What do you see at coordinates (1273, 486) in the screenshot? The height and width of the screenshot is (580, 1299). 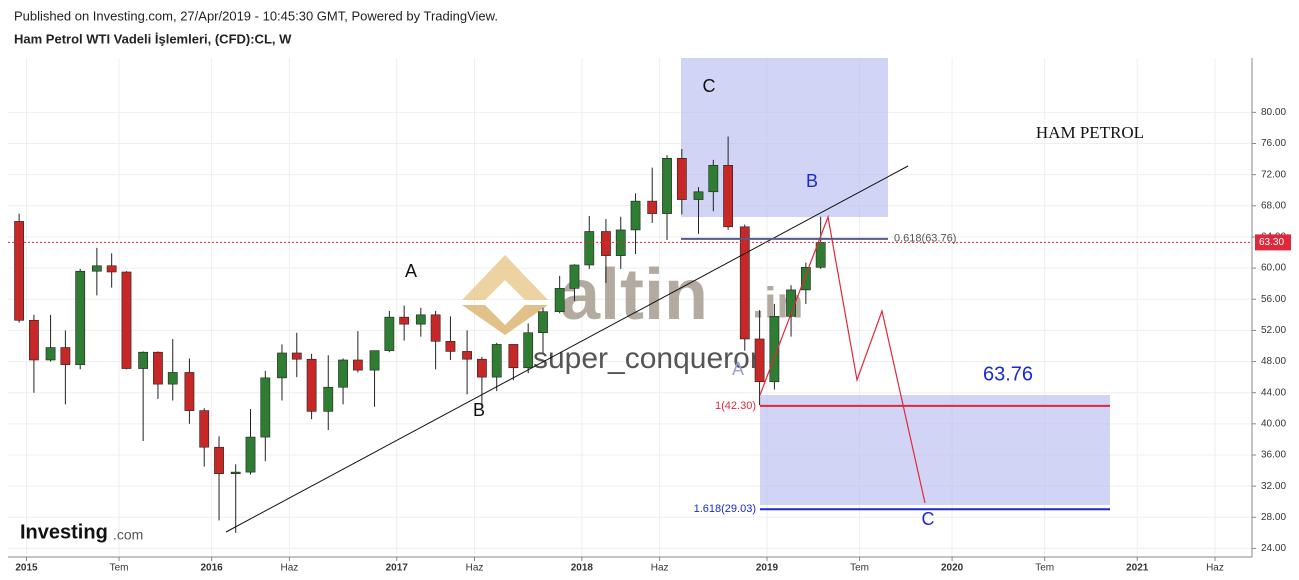 I see `y-tick-label: 32.00` at bounding box center [1273, 486].